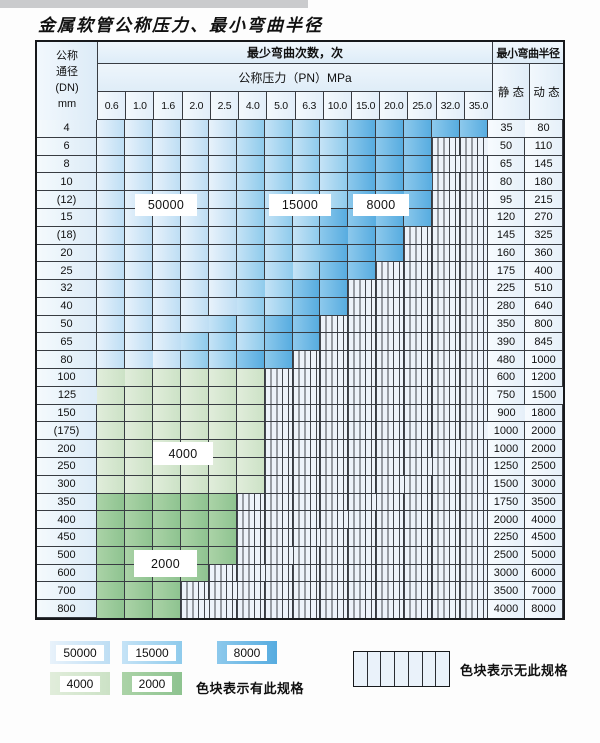  I want to click on dynamic-radius-cell: 1800, so click(544, 413).